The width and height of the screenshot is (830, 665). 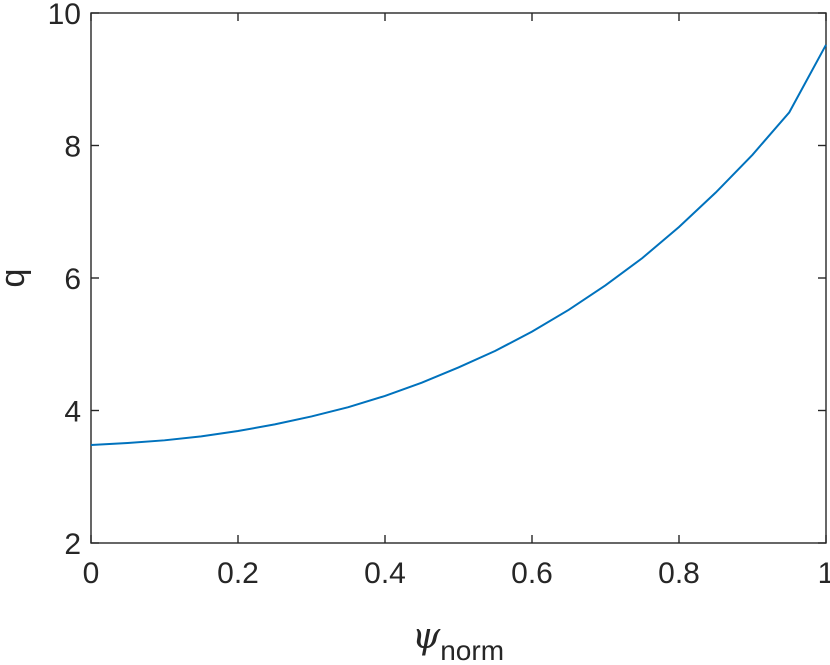 I want to click on y-tick-label: 6, so click(x=72, y=279).